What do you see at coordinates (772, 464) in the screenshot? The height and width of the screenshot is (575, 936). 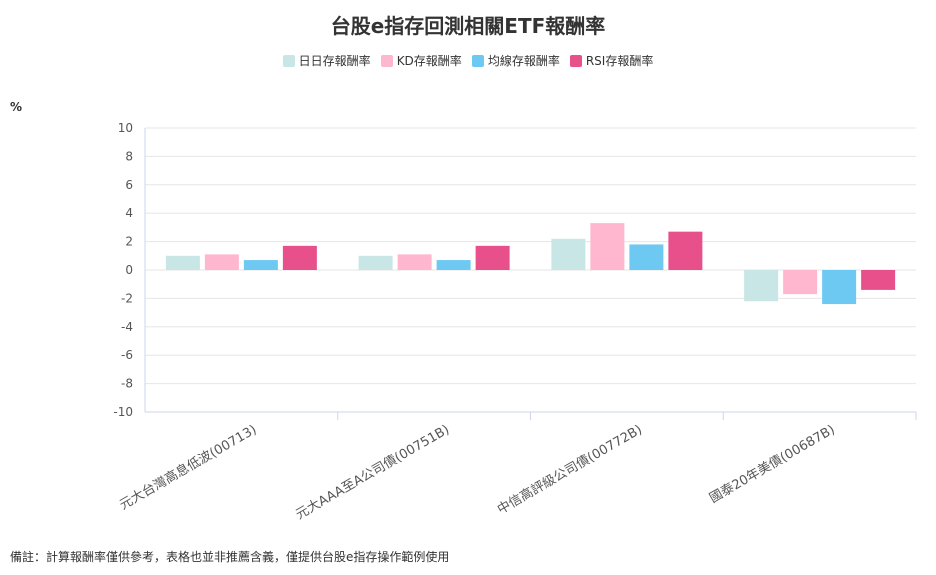 I see `x-category-label: 國泰20年美債(00687B)` at bounding box center [772, 464].